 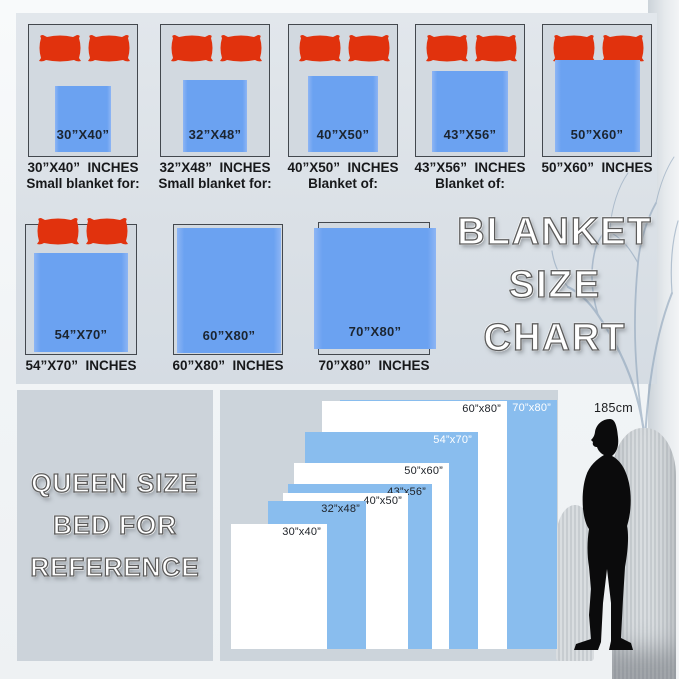 I want to click on bed-card-caption: 50”X60” INCHES, so click(x=597, y=168).